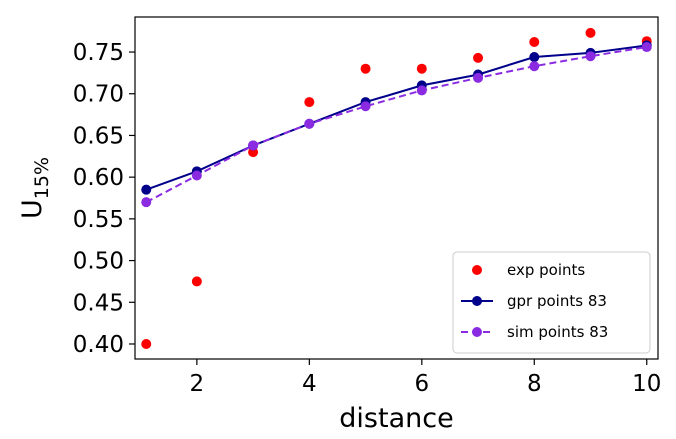  Describe the element at coordinates (32, 209) in the screenshot. I see `y-axis-title-base: U` at that location.